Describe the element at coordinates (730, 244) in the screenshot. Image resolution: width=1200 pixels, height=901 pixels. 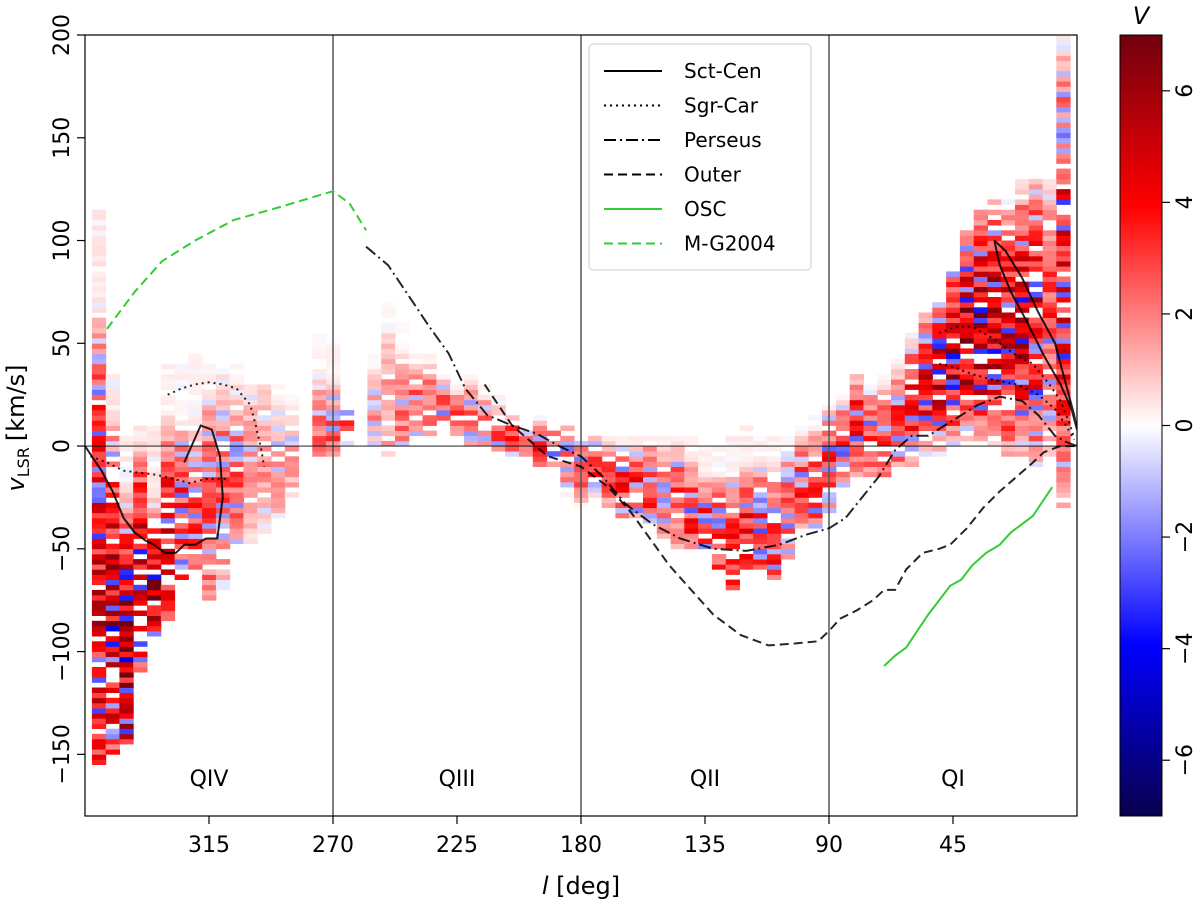
I see `legend-label: M-G2004` at that location.